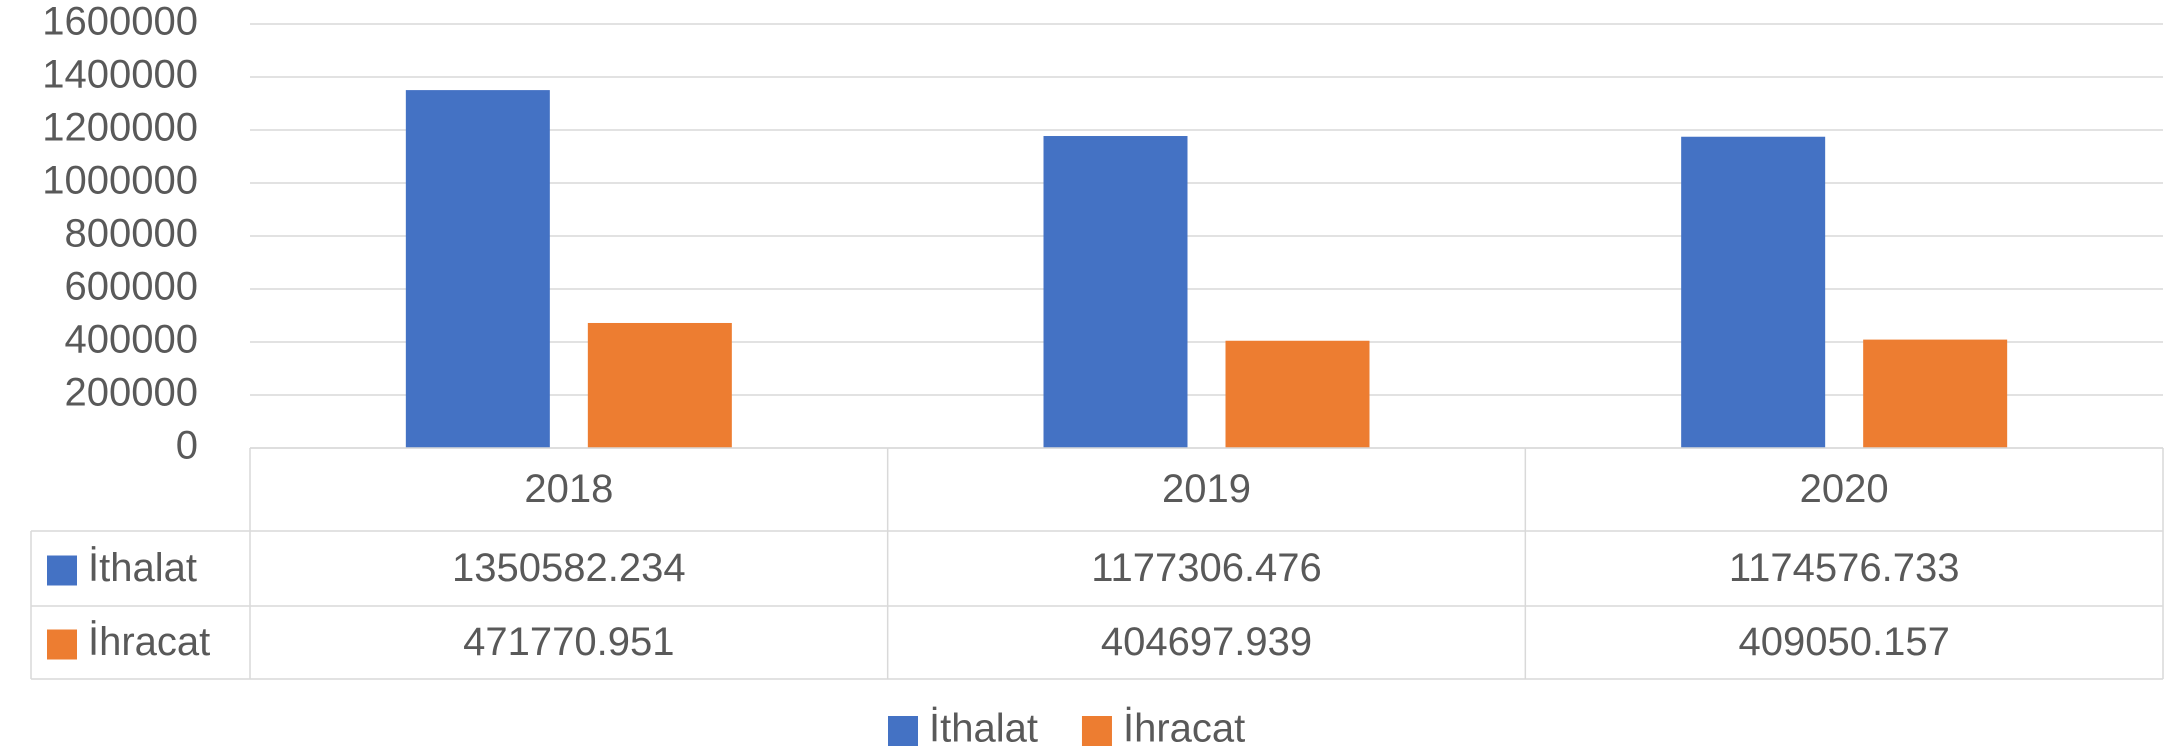  Describe the element at coordinates (131, 234) in the screenshot. I see `y-tick-label: 800000` at that location.